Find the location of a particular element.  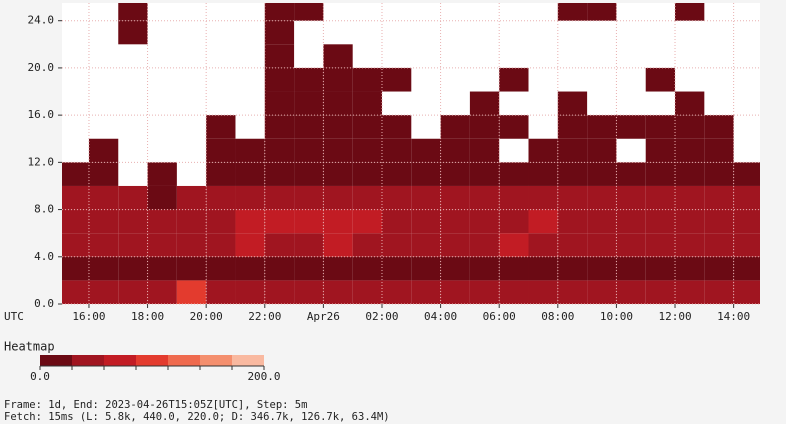

x-tick-label: 10:00 is located at coordinates (616, 316).